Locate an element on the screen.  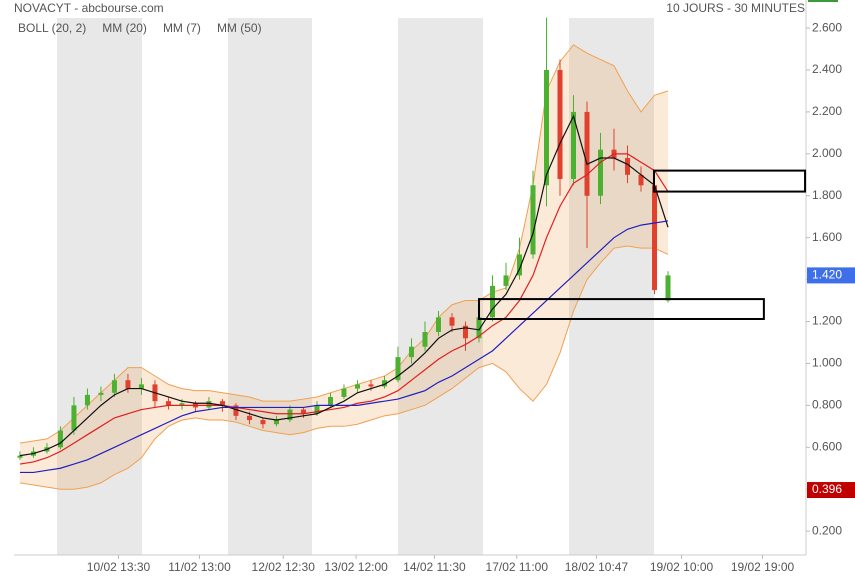
legend-entry: BOLL (20, 2) is located at coordinates (52, 28).